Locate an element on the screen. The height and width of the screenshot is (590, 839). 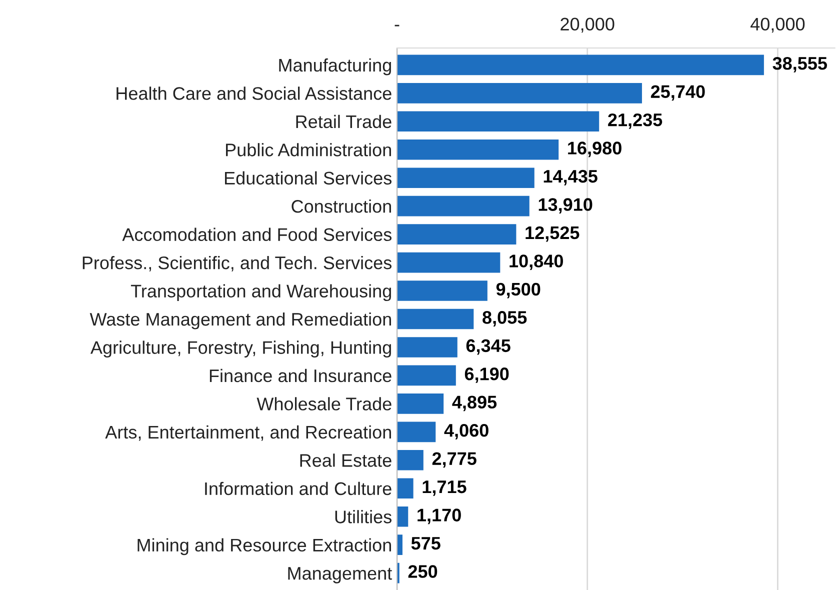
y-tick-label: Arts, Entertainment, and Recreation is located at coordinates (248, 433).